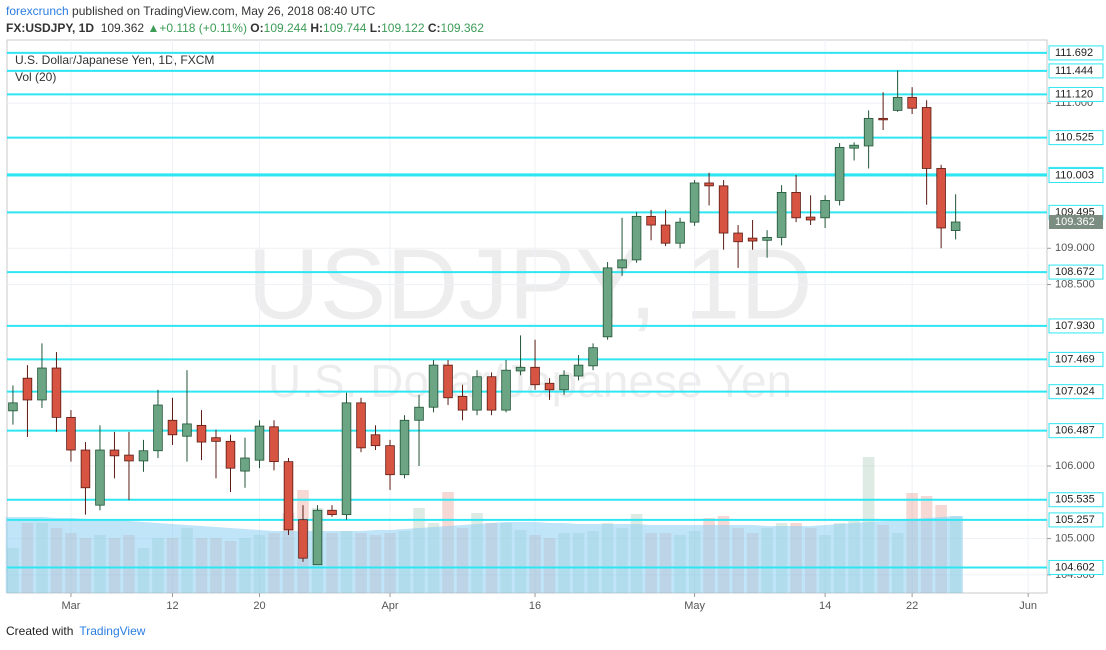 This screenshot has width=1106, height=650. Describe the element at coordinates (317, 28) in the screenshot. I see `high-label: H:` at that location.